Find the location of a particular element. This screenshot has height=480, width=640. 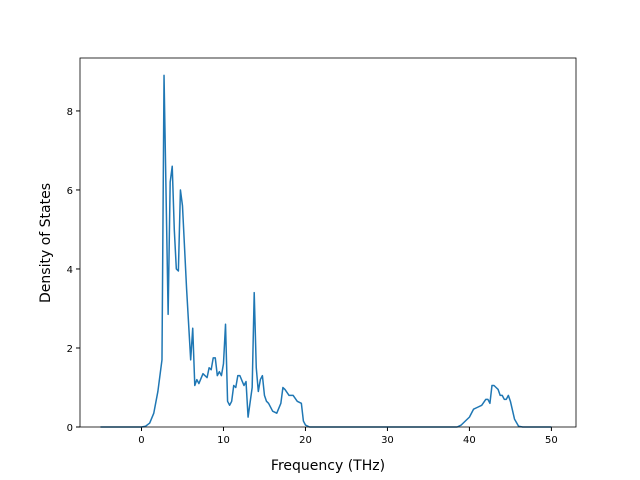

y-tick-label: 8 is located at coordinates (70, 112).